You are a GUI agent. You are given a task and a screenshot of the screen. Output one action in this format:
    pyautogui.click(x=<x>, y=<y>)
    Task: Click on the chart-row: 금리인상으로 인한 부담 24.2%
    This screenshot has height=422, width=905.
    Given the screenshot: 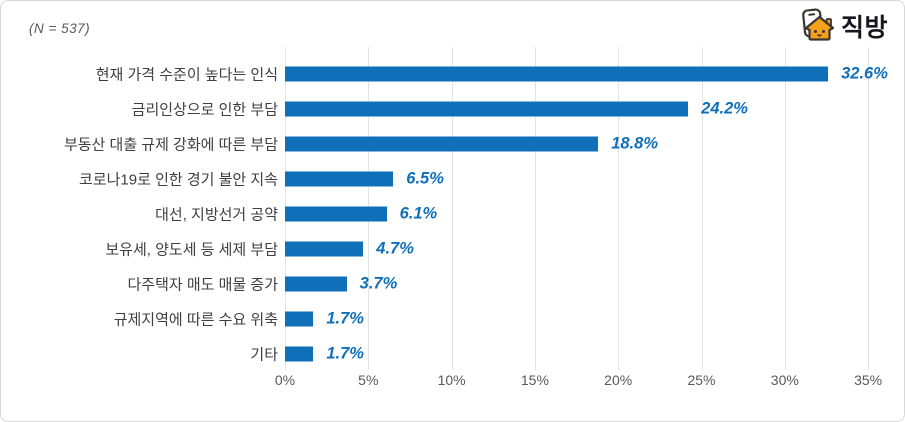 What is the action you would take?
    pyautogui.click(x=452, y=109)
    